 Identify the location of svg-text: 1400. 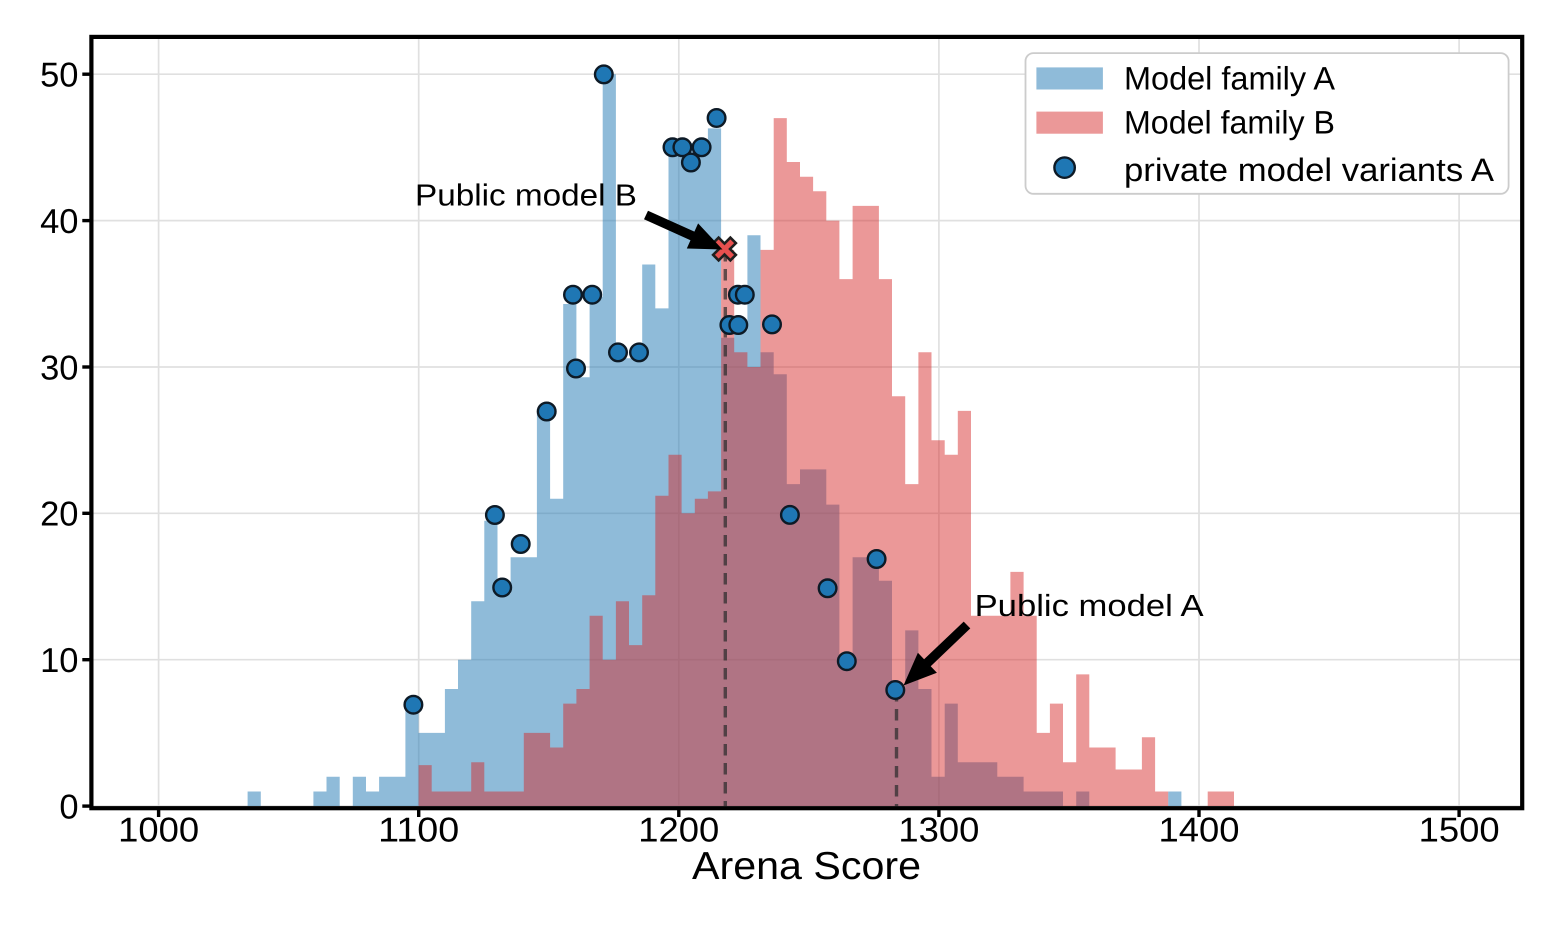
(1199, 831).